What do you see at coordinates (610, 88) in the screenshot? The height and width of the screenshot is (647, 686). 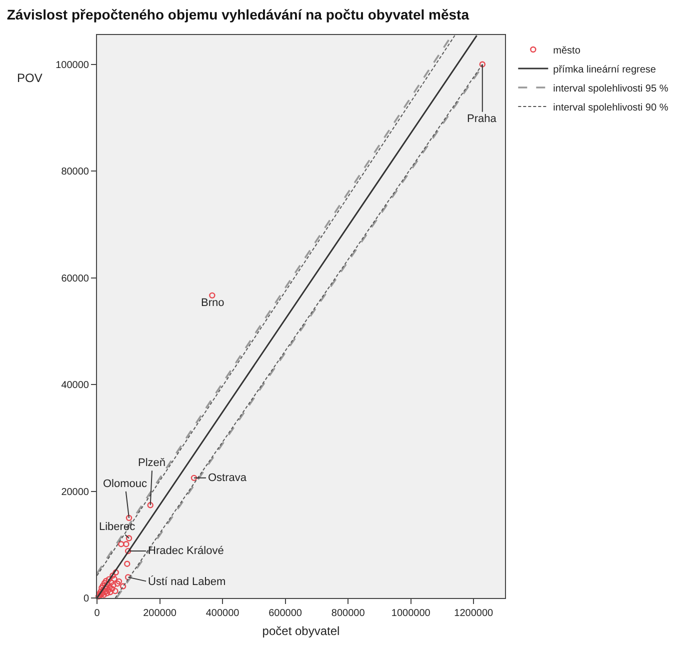 I see `legend-label: interval spolehlivosti 95 %` at bounding box center [610, 88].